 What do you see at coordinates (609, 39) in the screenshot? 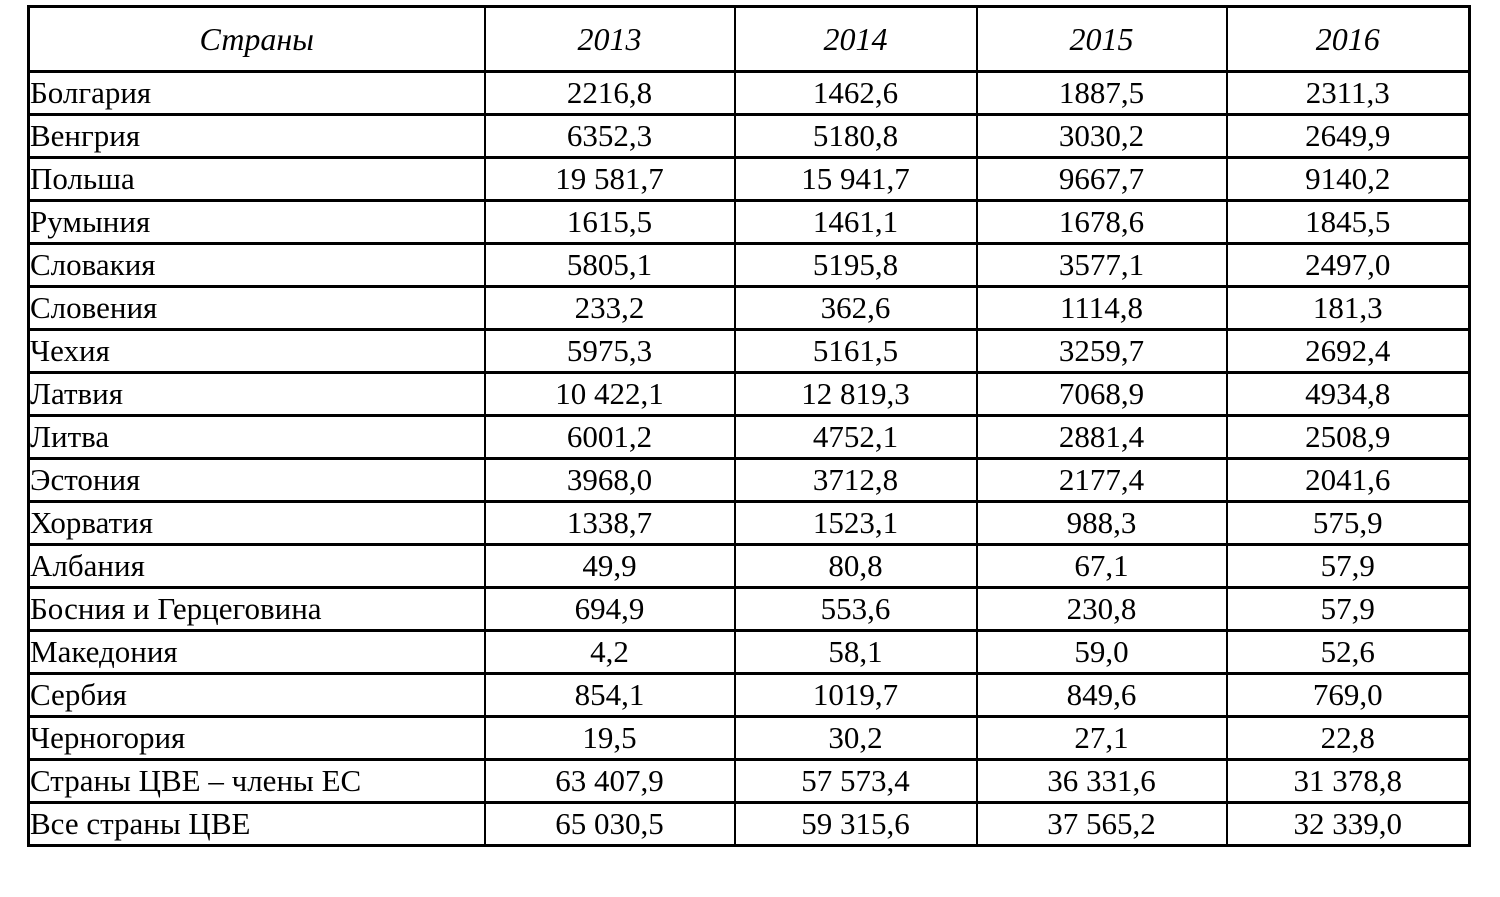
I see `header-year-2013: 2013` at bounding box center [609, 39].